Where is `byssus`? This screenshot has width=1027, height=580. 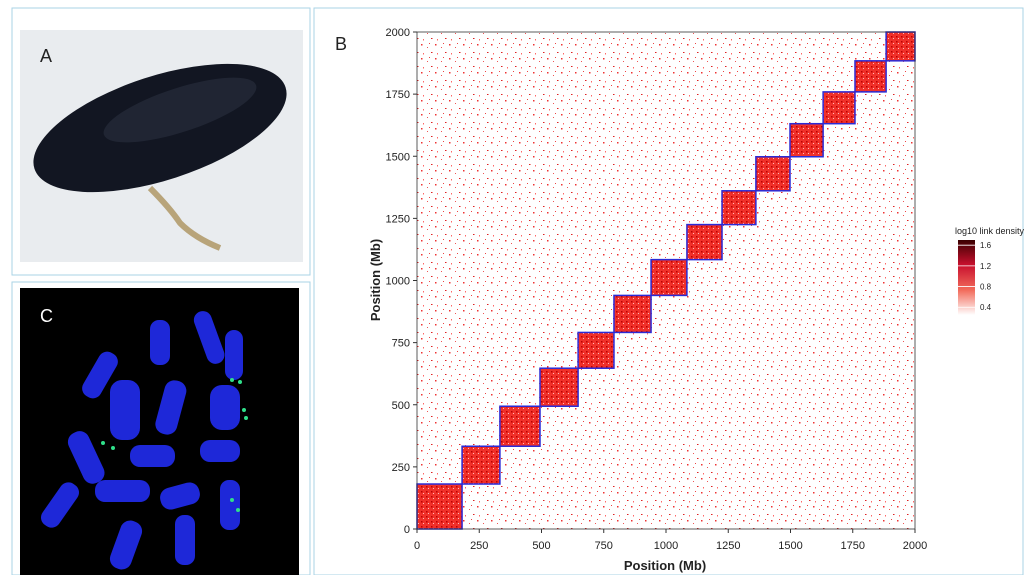
byssus is located at coordinates (184, 218).